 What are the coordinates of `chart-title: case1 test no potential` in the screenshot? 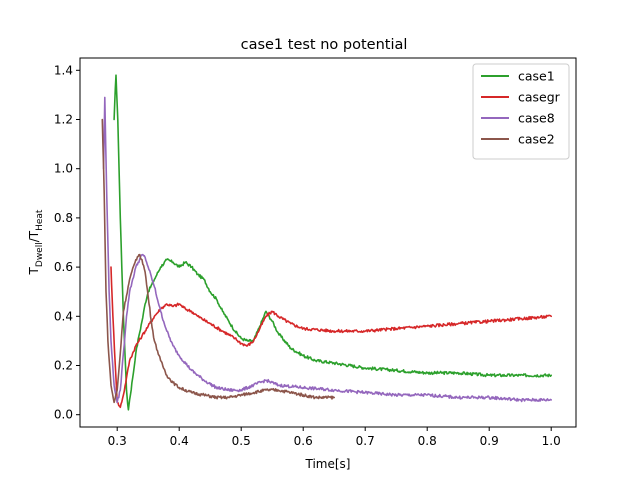 It's located at (324, 45).